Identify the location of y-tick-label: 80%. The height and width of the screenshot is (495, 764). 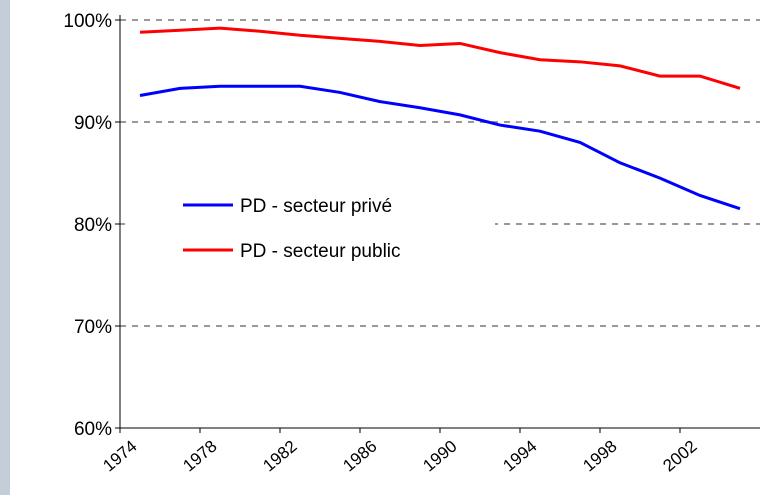
(93, 225).